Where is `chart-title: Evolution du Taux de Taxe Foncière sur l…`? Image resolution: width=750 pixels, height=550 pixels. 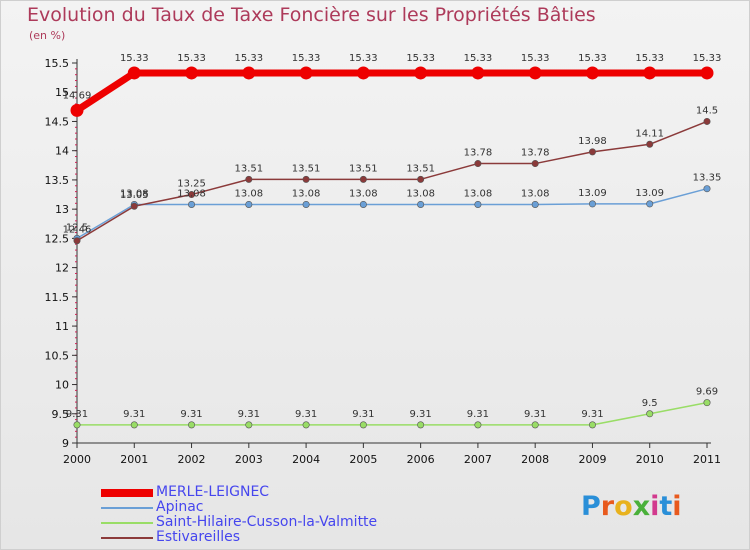 chart-title: Evolution du Taux de Taxe Foncière sur l… is located at coordinates (311, 15).